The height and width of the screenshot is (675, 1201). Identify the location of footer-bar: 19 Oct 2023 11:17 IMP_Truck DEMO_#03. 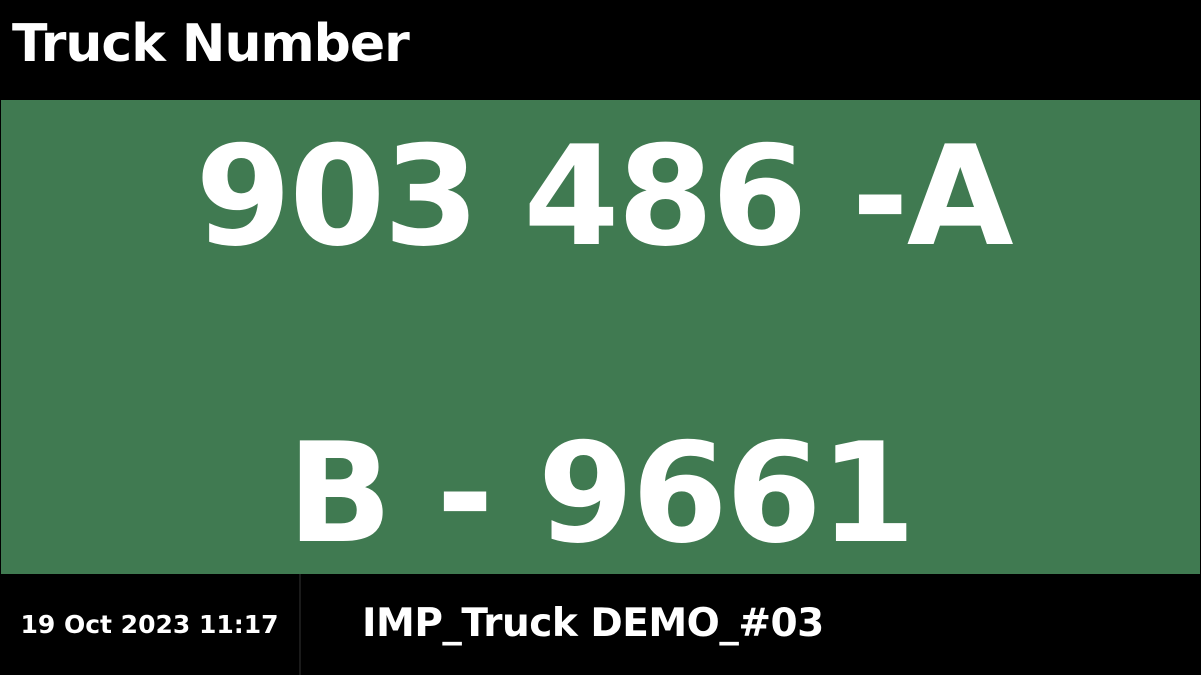
(600, 624).